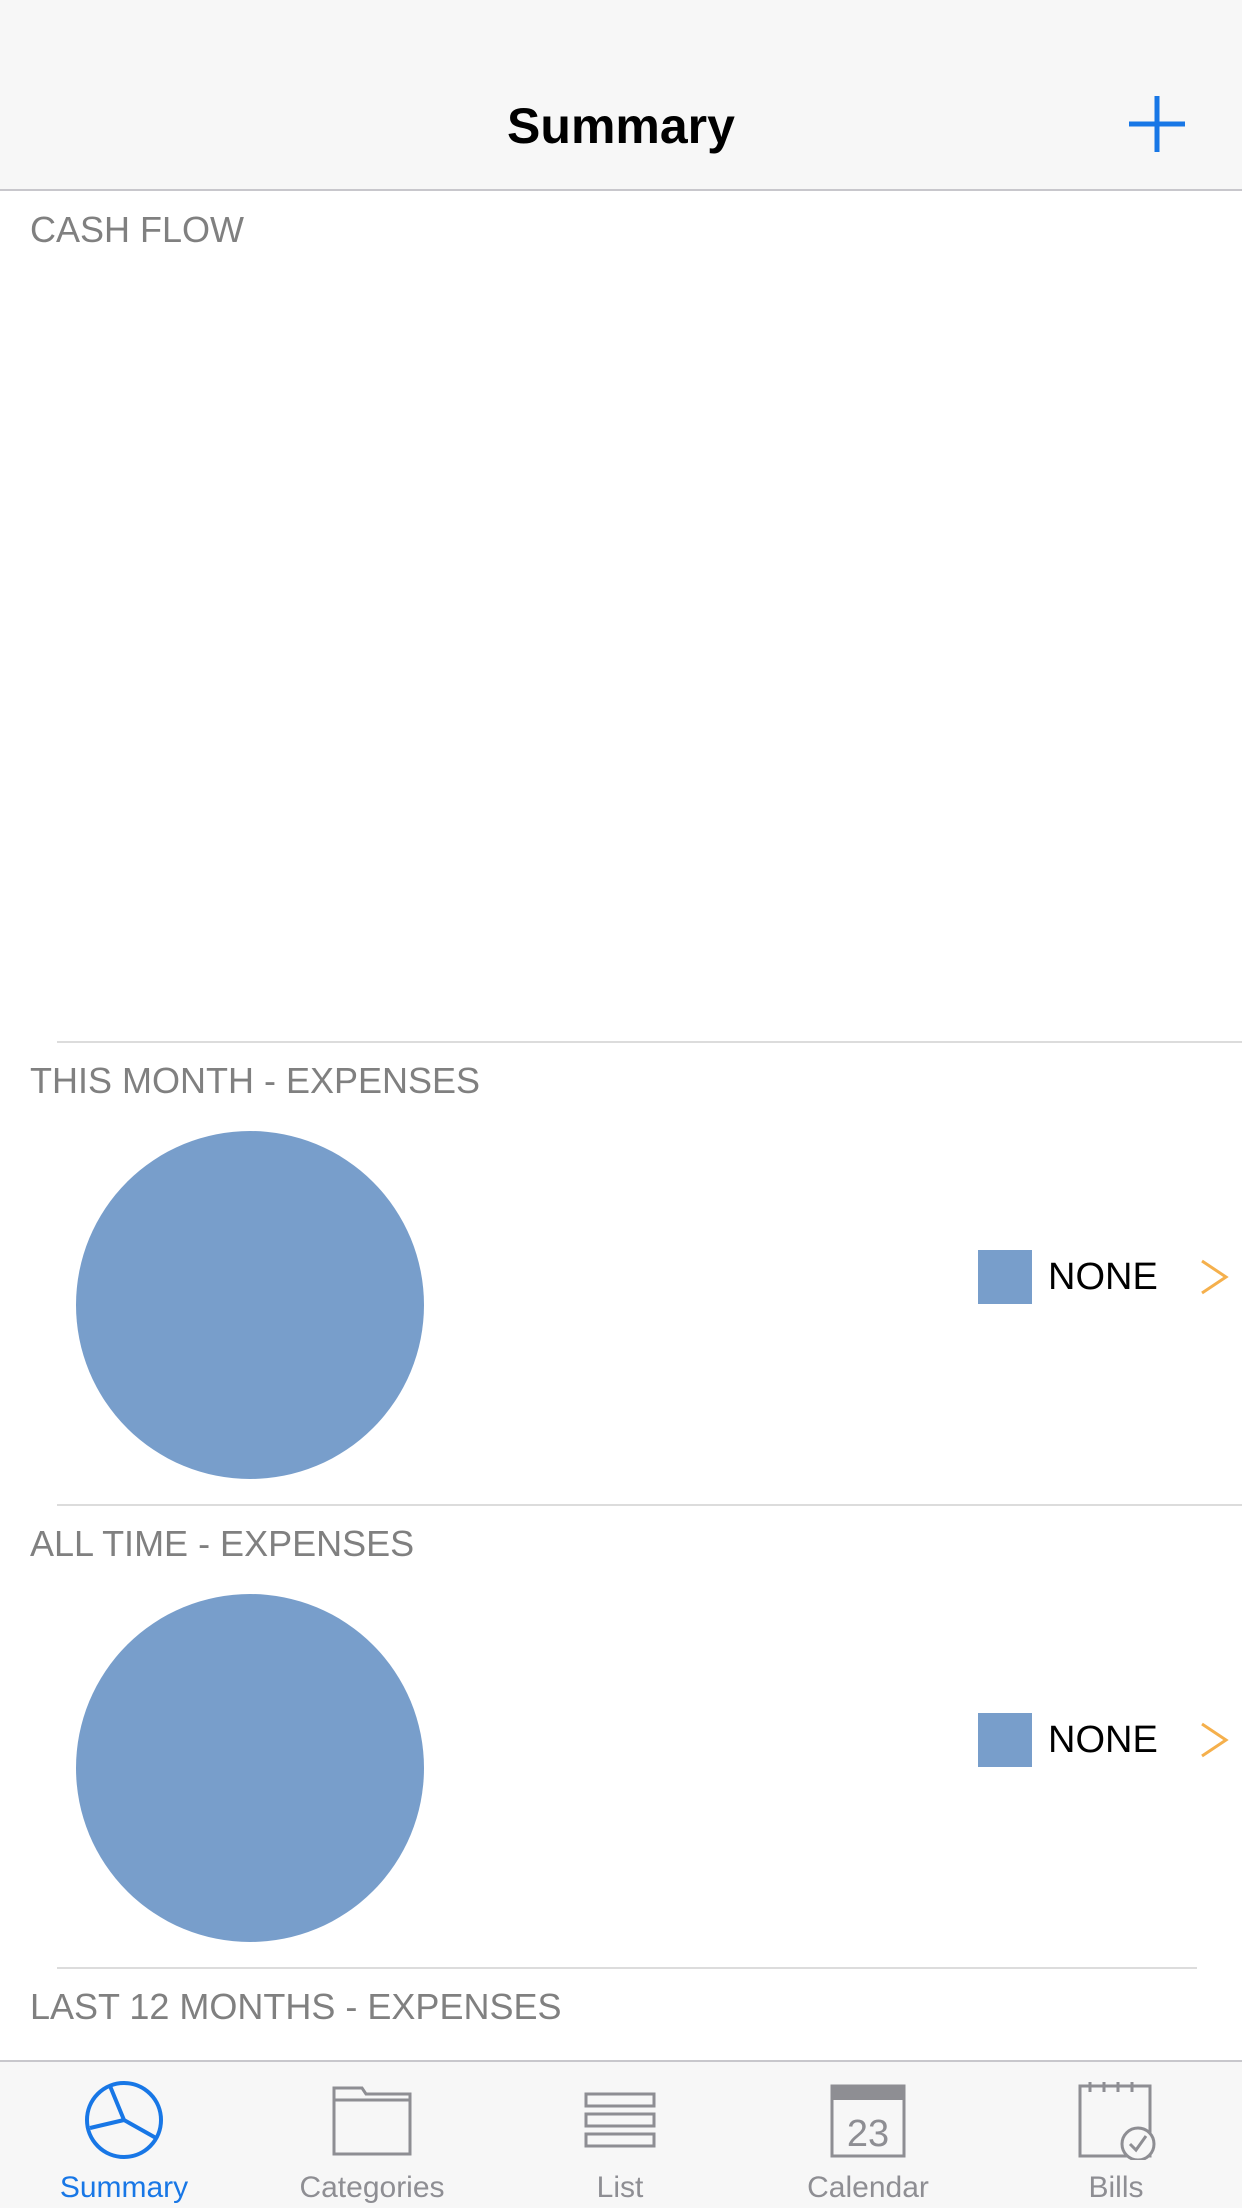  I want to click on tab-label: Calendar, so click(868, 2187).